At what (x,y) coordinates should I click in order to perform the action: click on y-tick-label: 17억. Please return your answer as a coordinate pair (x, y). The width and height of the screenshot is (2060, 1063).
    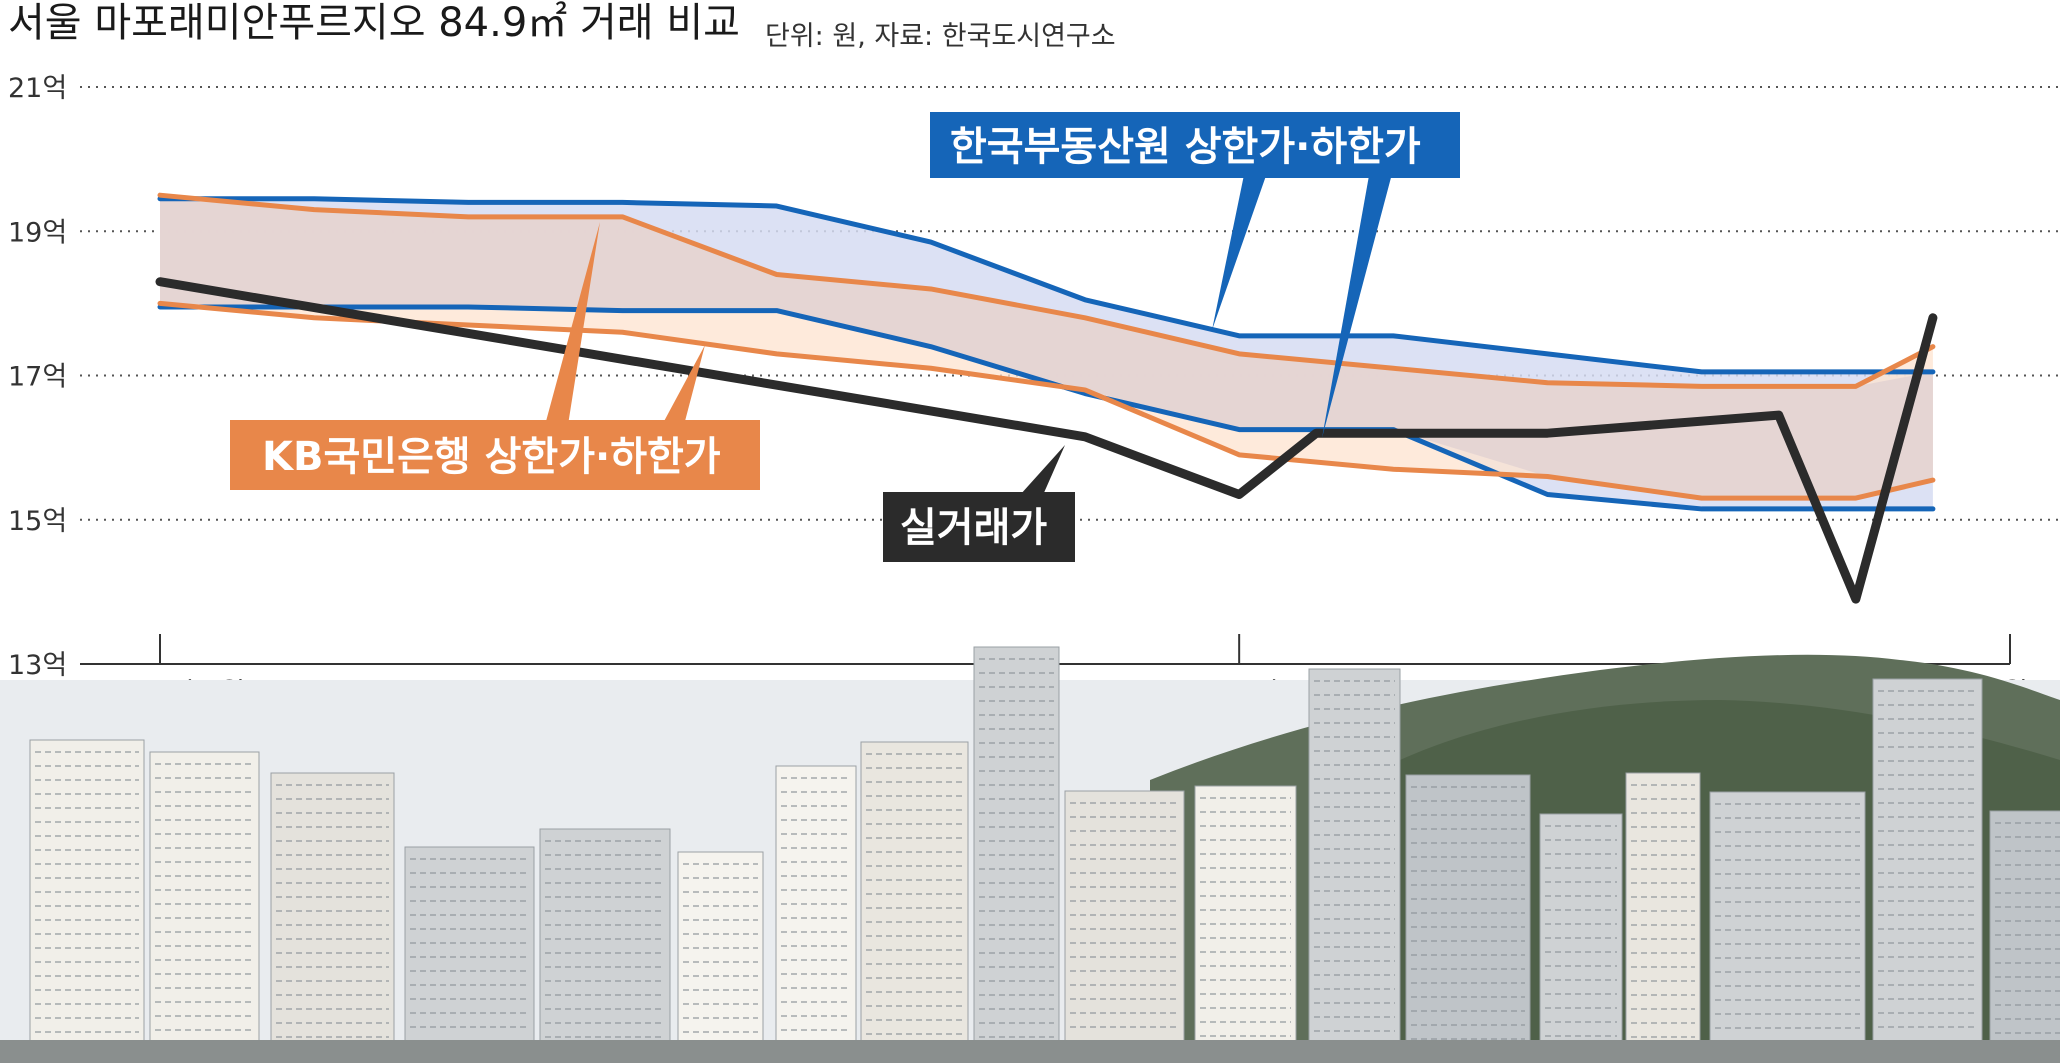
    Looking at the image, I should click on (37, 377).